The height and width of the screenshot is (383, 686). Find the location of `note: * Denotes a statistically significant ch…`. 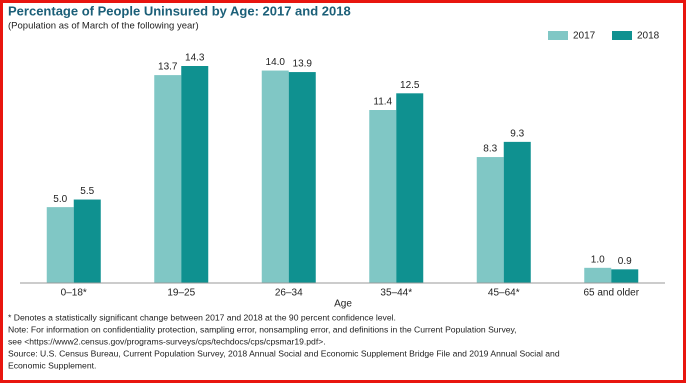

note: * Denotes a statistically significant ch… is located at coordinates (202, 317).